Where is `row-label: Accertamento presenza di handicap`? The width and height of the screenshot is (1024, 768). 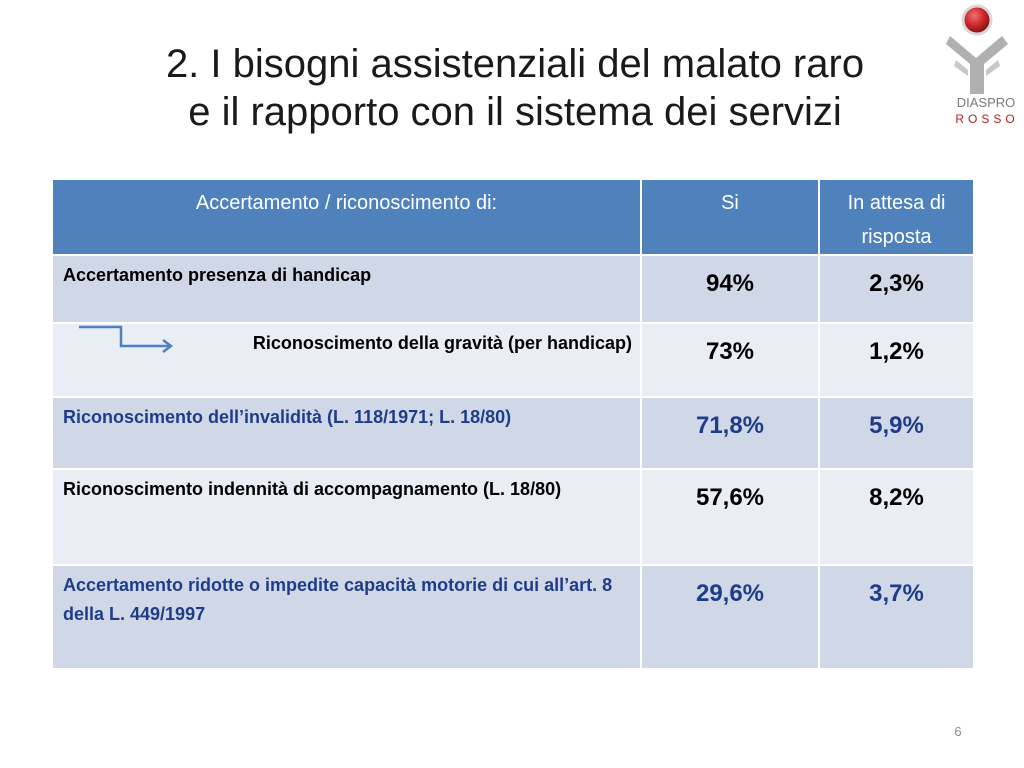
row-label: Accertamento presenza di handicap is located at coordinates (217, 275).